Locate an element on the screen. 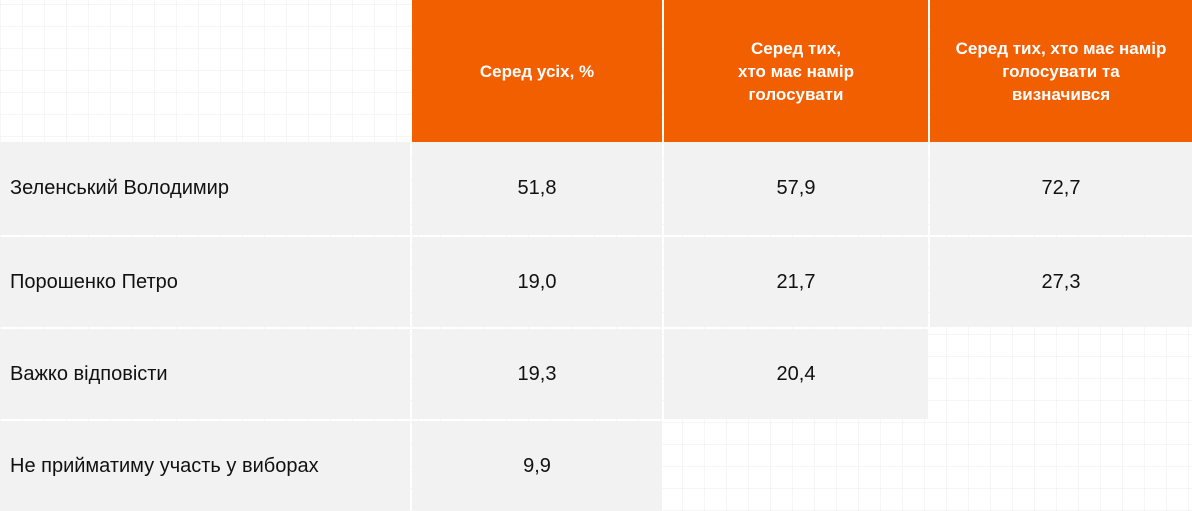  value-cell: 19,0 is located at coordinates (537, 282).